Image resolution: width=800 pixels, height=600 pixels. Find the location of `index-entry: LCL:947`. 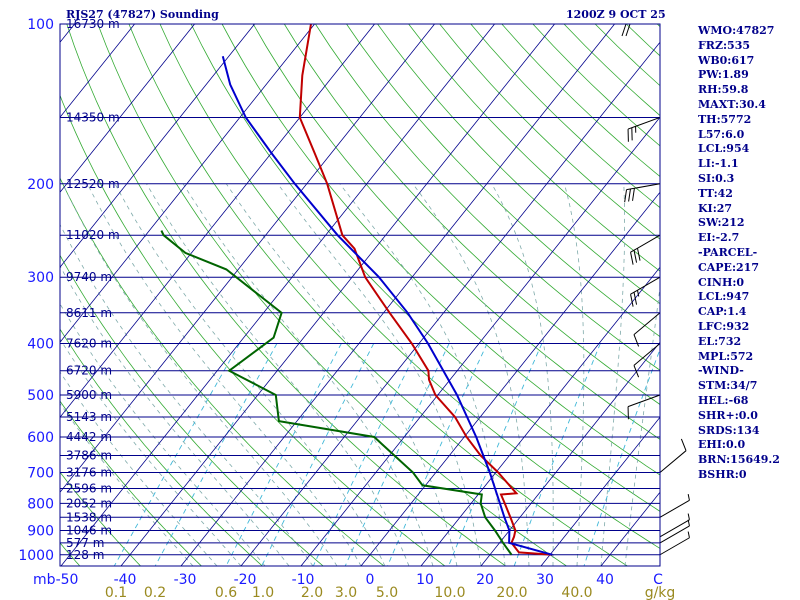

index-entry: LCL:947 is located at coordinates (724, 297).